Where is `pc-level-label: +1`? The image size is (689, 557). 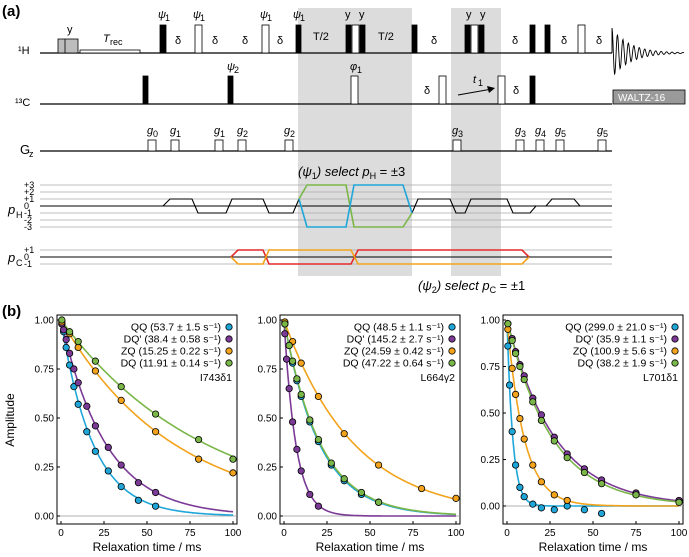 pc-level-label: +1 is located at coordinates (29, 250).